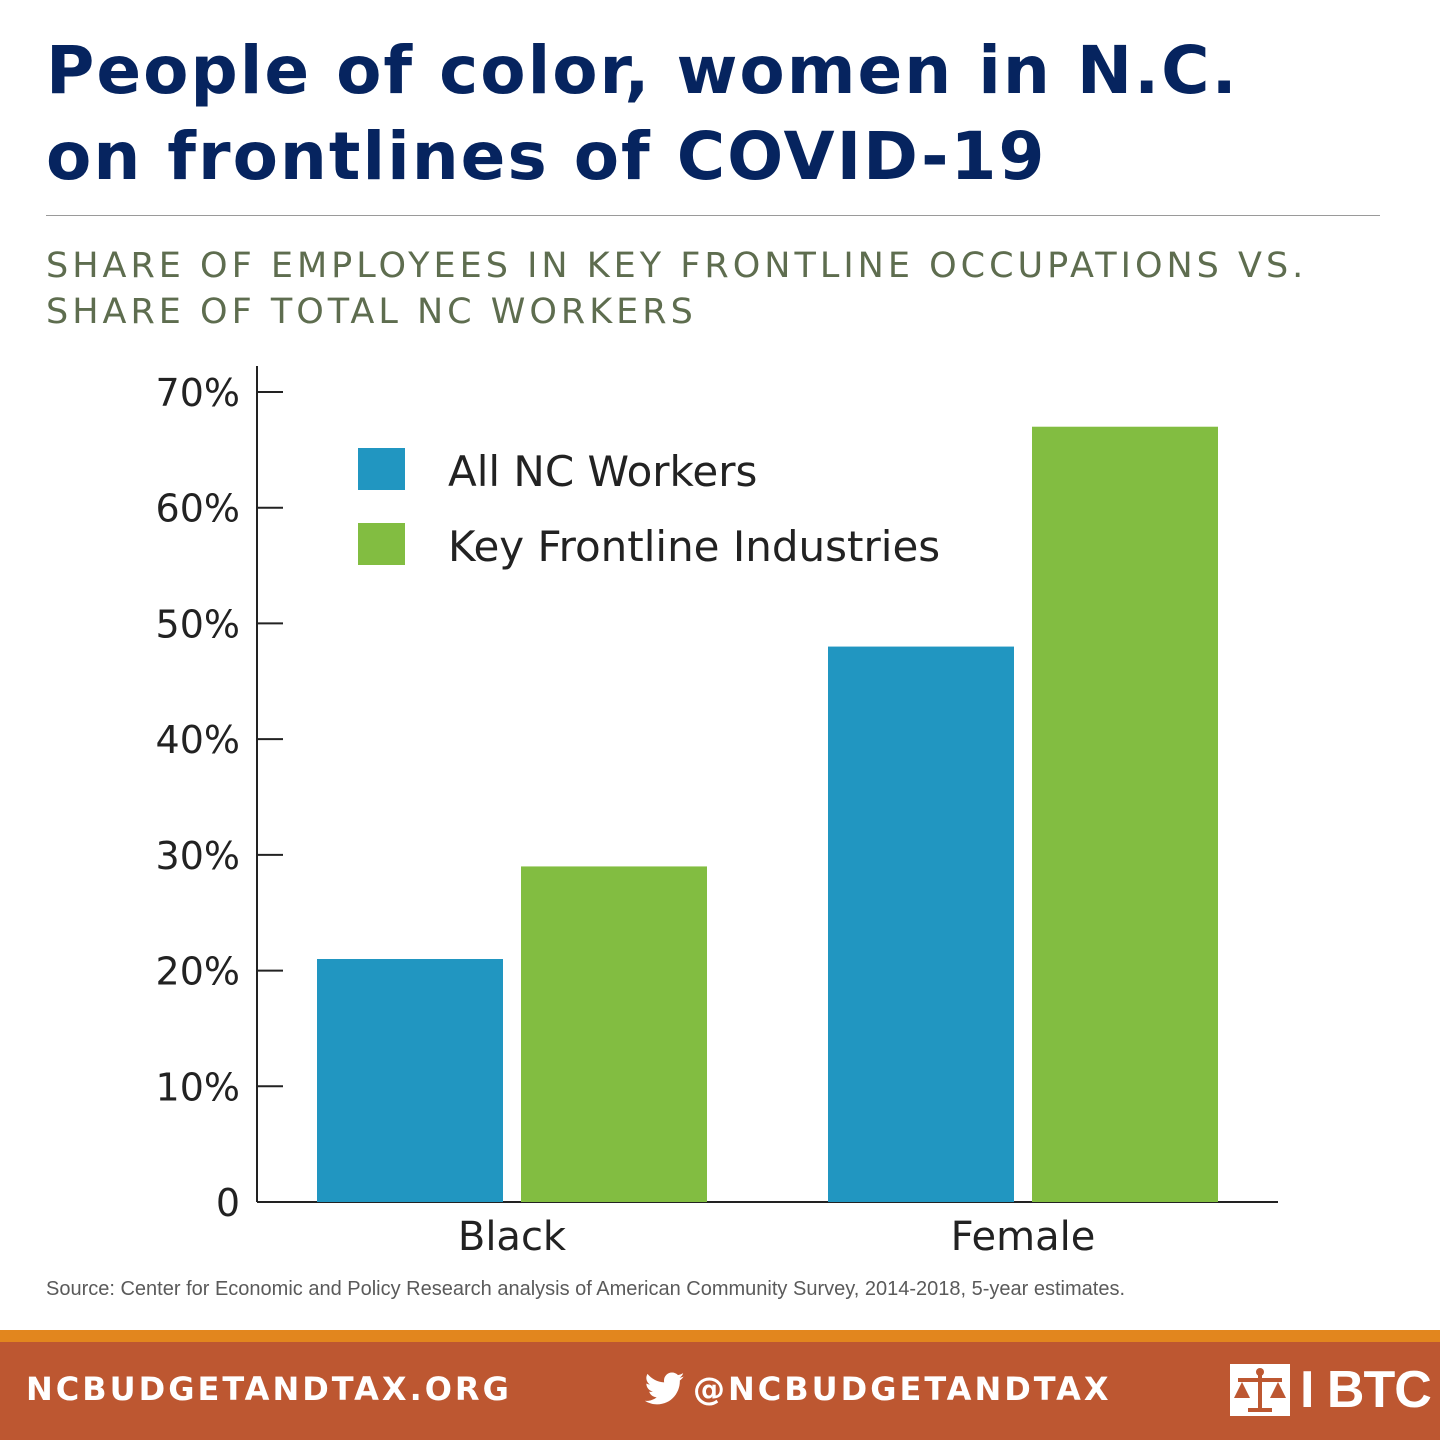 The width and height of the screenshot is (1440, 1440). What do you see at coordinates (1379, 1390) in the screenshot?
I see `logo-name: BTC` at bounding box center [1379, 1390].